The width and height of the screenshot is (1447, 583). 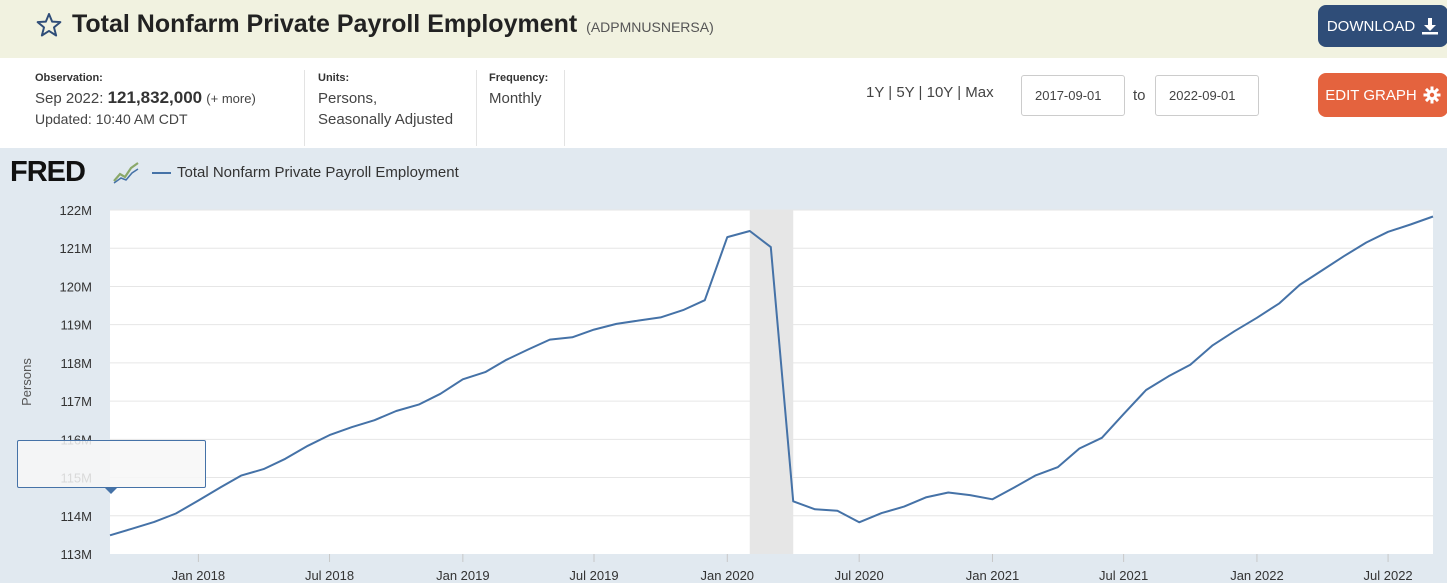 I want to click on end-date-input, so click(x=1207, y=95).